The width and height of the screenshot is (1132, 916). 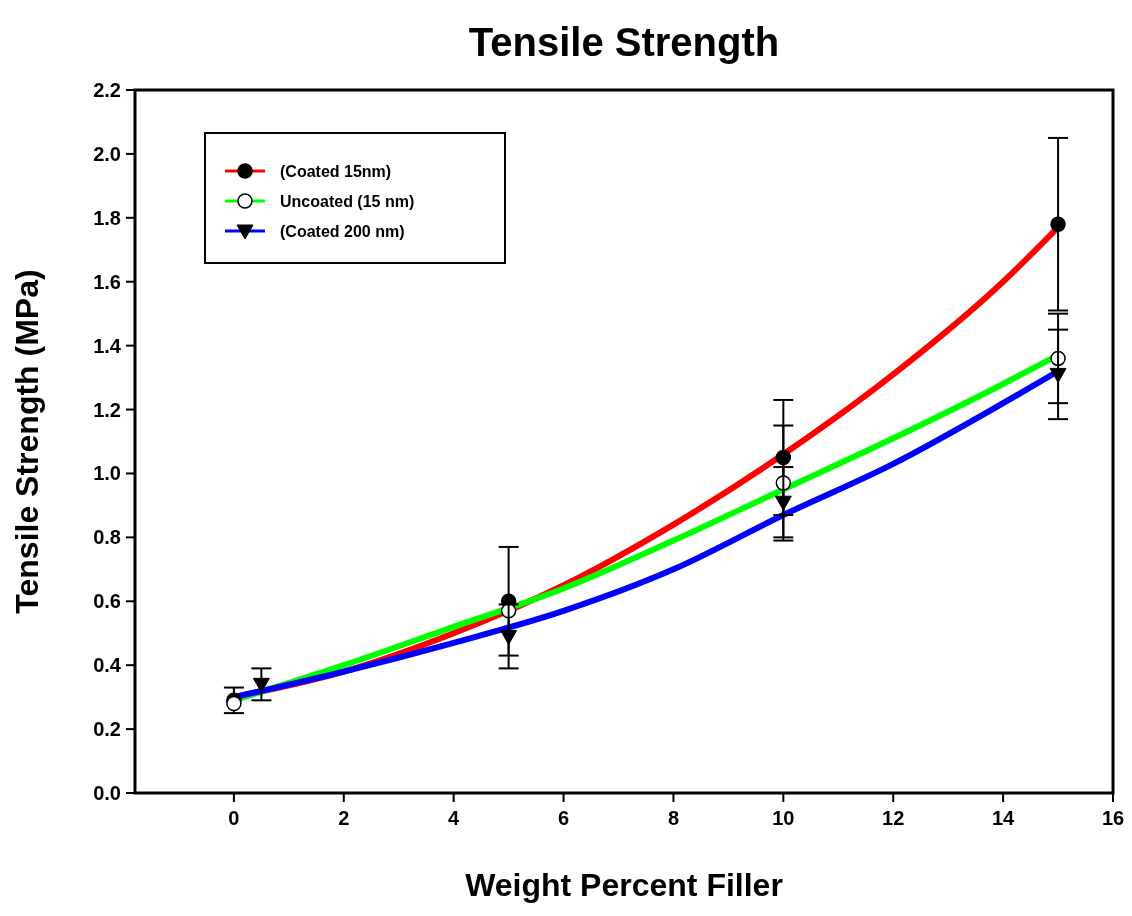 What do you see at coordinates (564, 818) in the screenshot?
I see `x-tick-label: 6` at bounding box center [564, 818].